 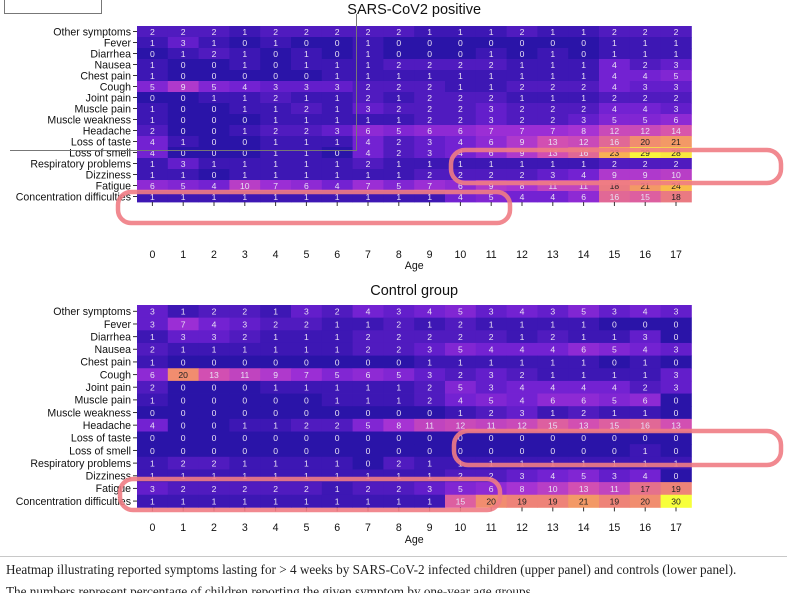 What do you see at coordinates (676, 153) in the screenshot?
I see `cell-value-label: 28` at bounding box center [676, 153].